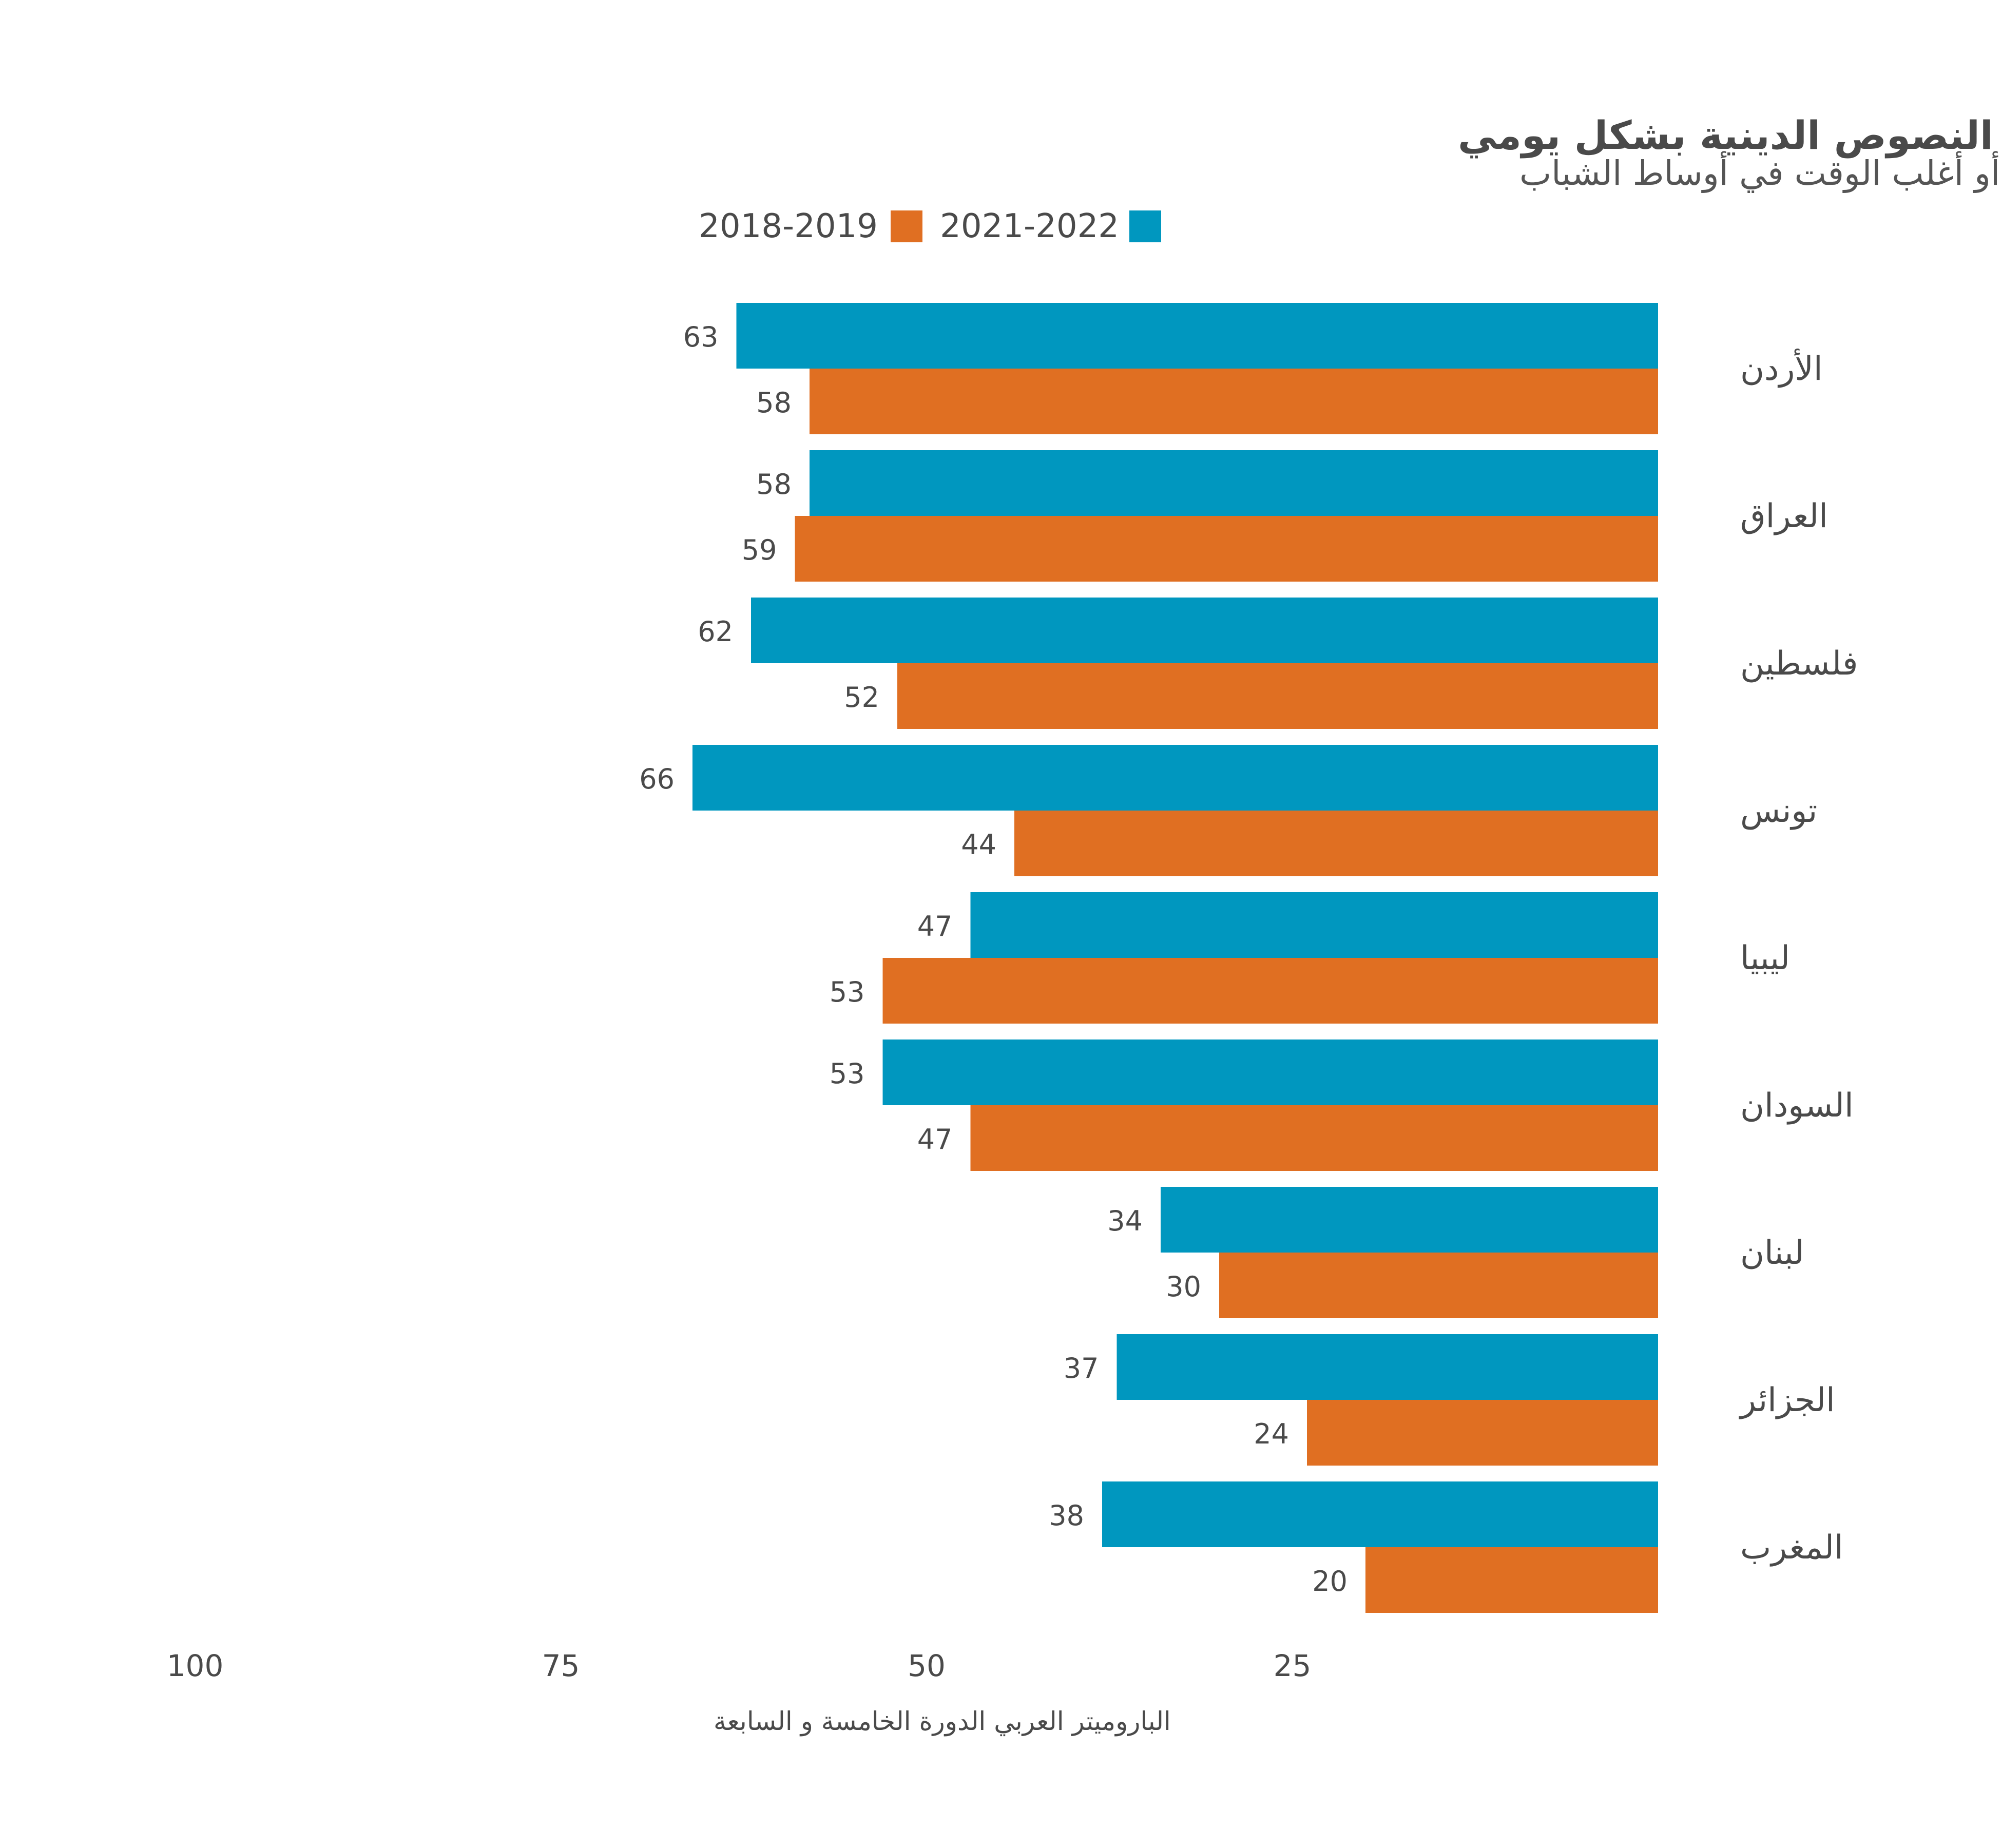 Image resolution: width=2002 pixels, height=1848 pixels. I want to click on x-tick-label-2: 50, so click(927, 1665).